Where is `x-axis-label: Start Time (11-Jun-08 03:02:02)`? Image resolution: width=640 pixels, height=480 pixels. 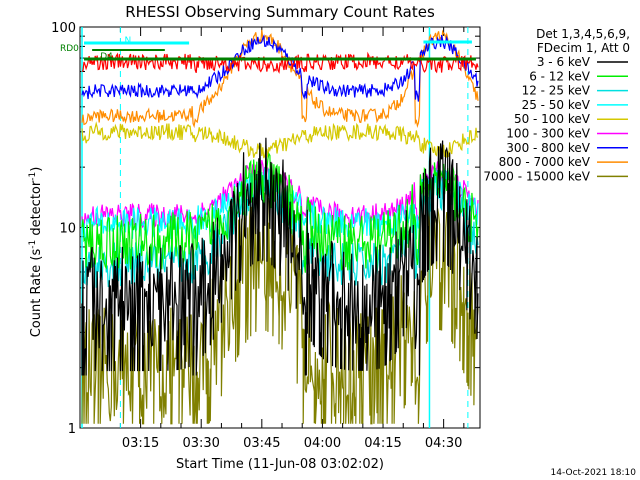
x-axis-label: Start Time (11-Jun-08 03:02:02) is located at coordinates (280, 464).